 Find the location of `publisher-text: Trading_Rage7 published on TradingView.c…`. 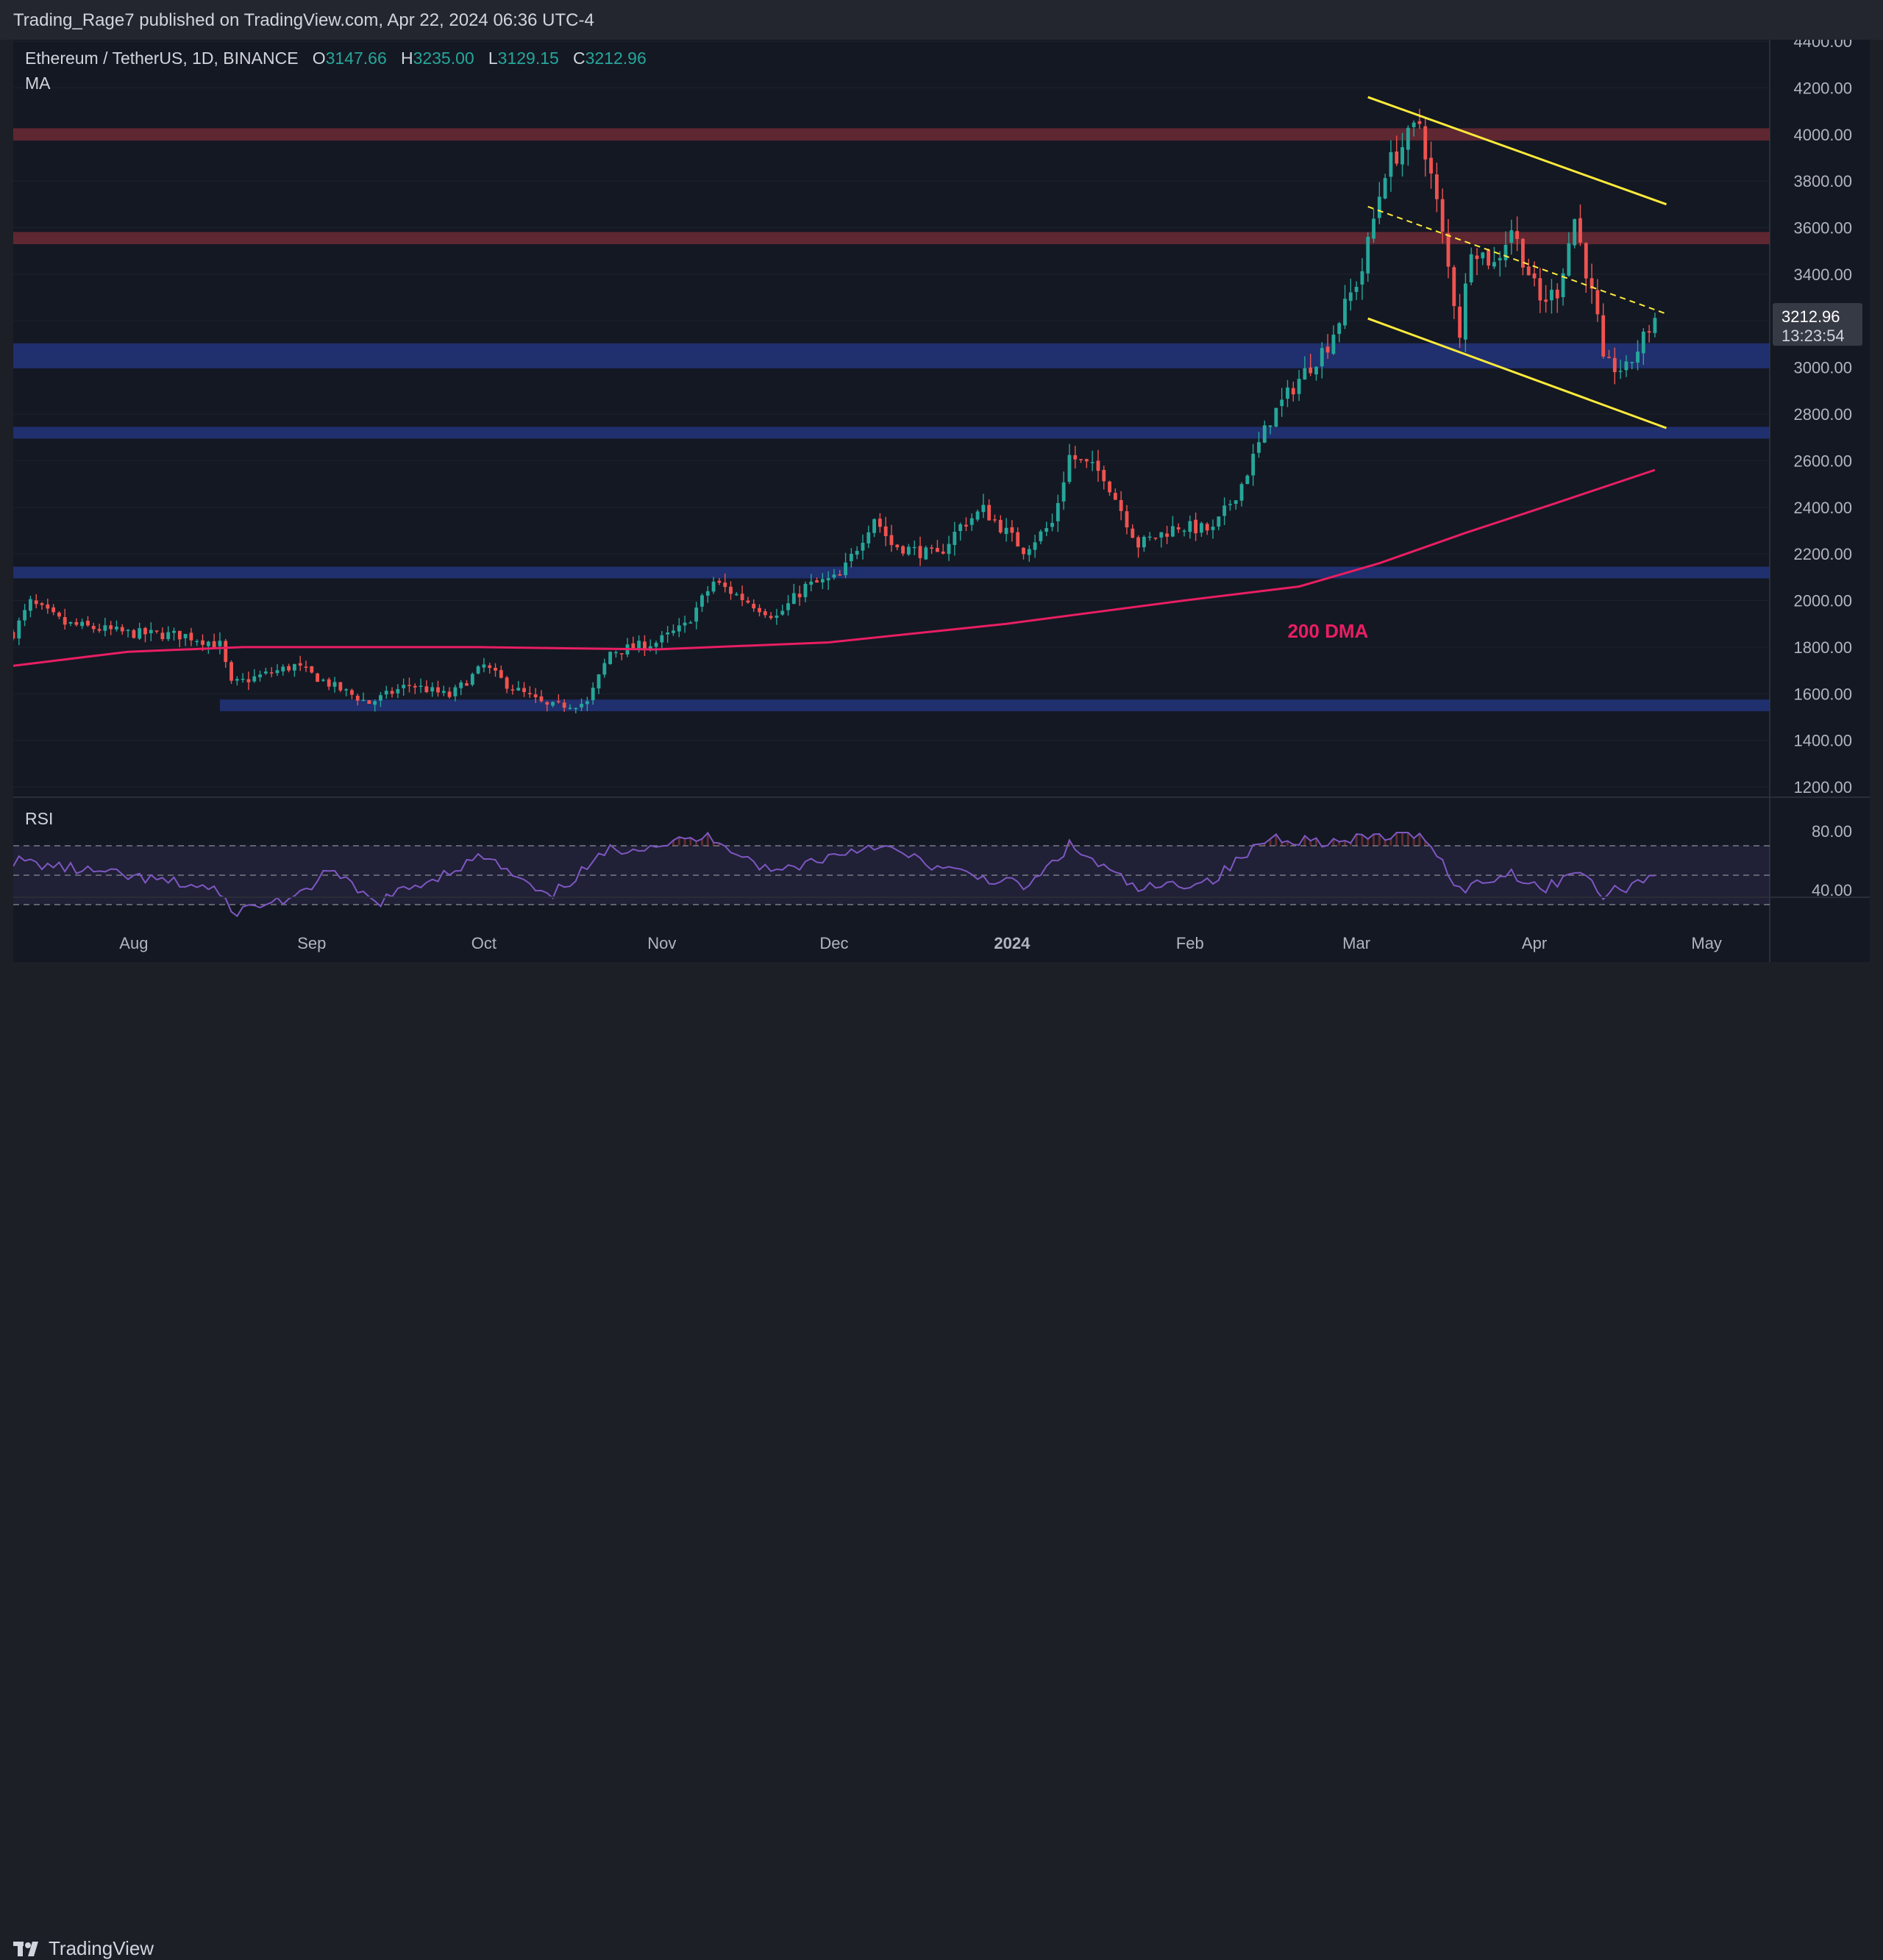

publisher-text: Trading_Rage7 published on TradingView.c… is located at coordinates (304, 20).